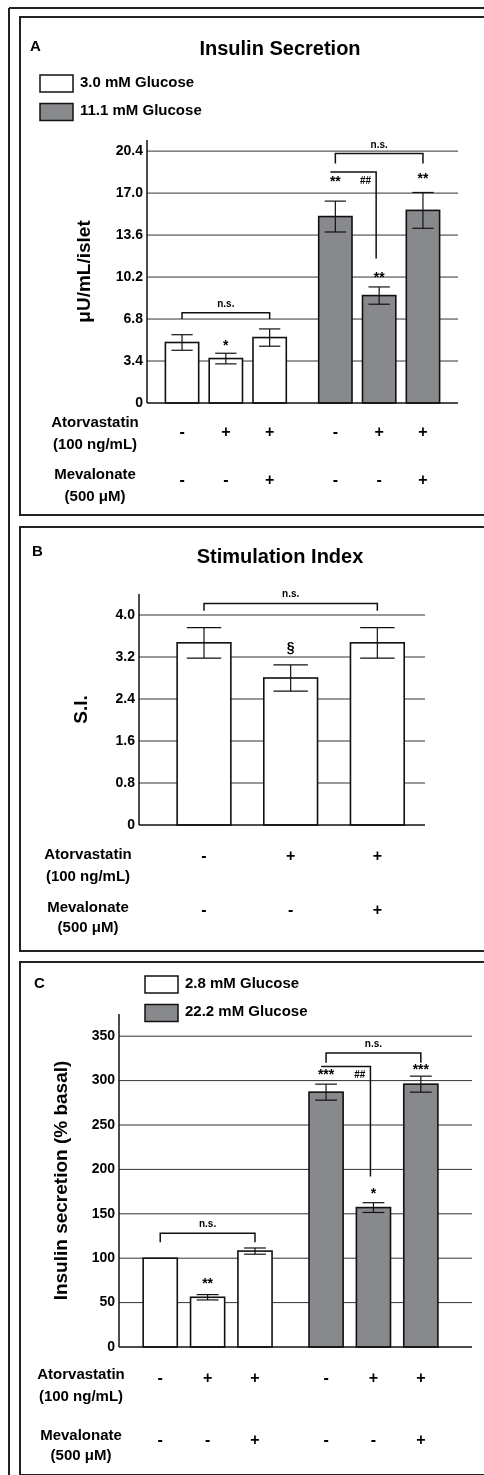  I want to click on y-tick-label: 3.4, so click(133, 359).